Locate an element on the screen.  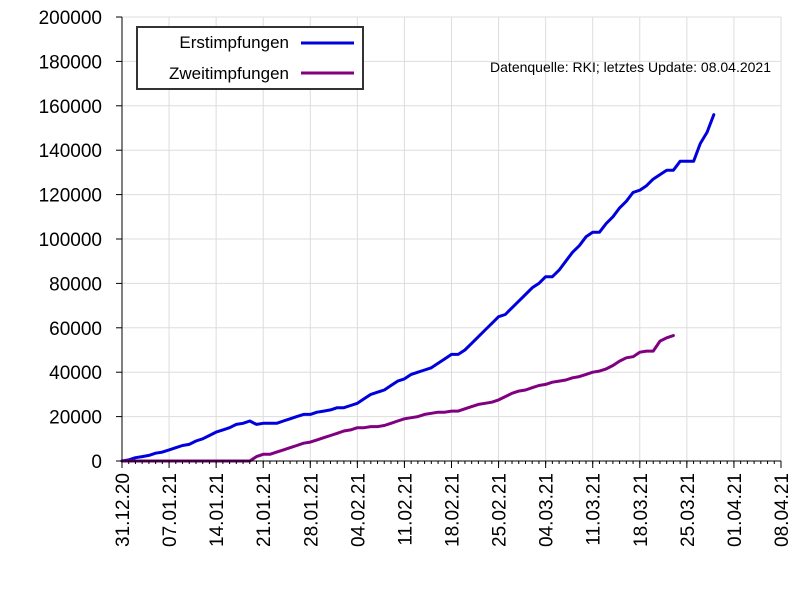
y-tick-label: 40000 is located at coordinates (75, 373).